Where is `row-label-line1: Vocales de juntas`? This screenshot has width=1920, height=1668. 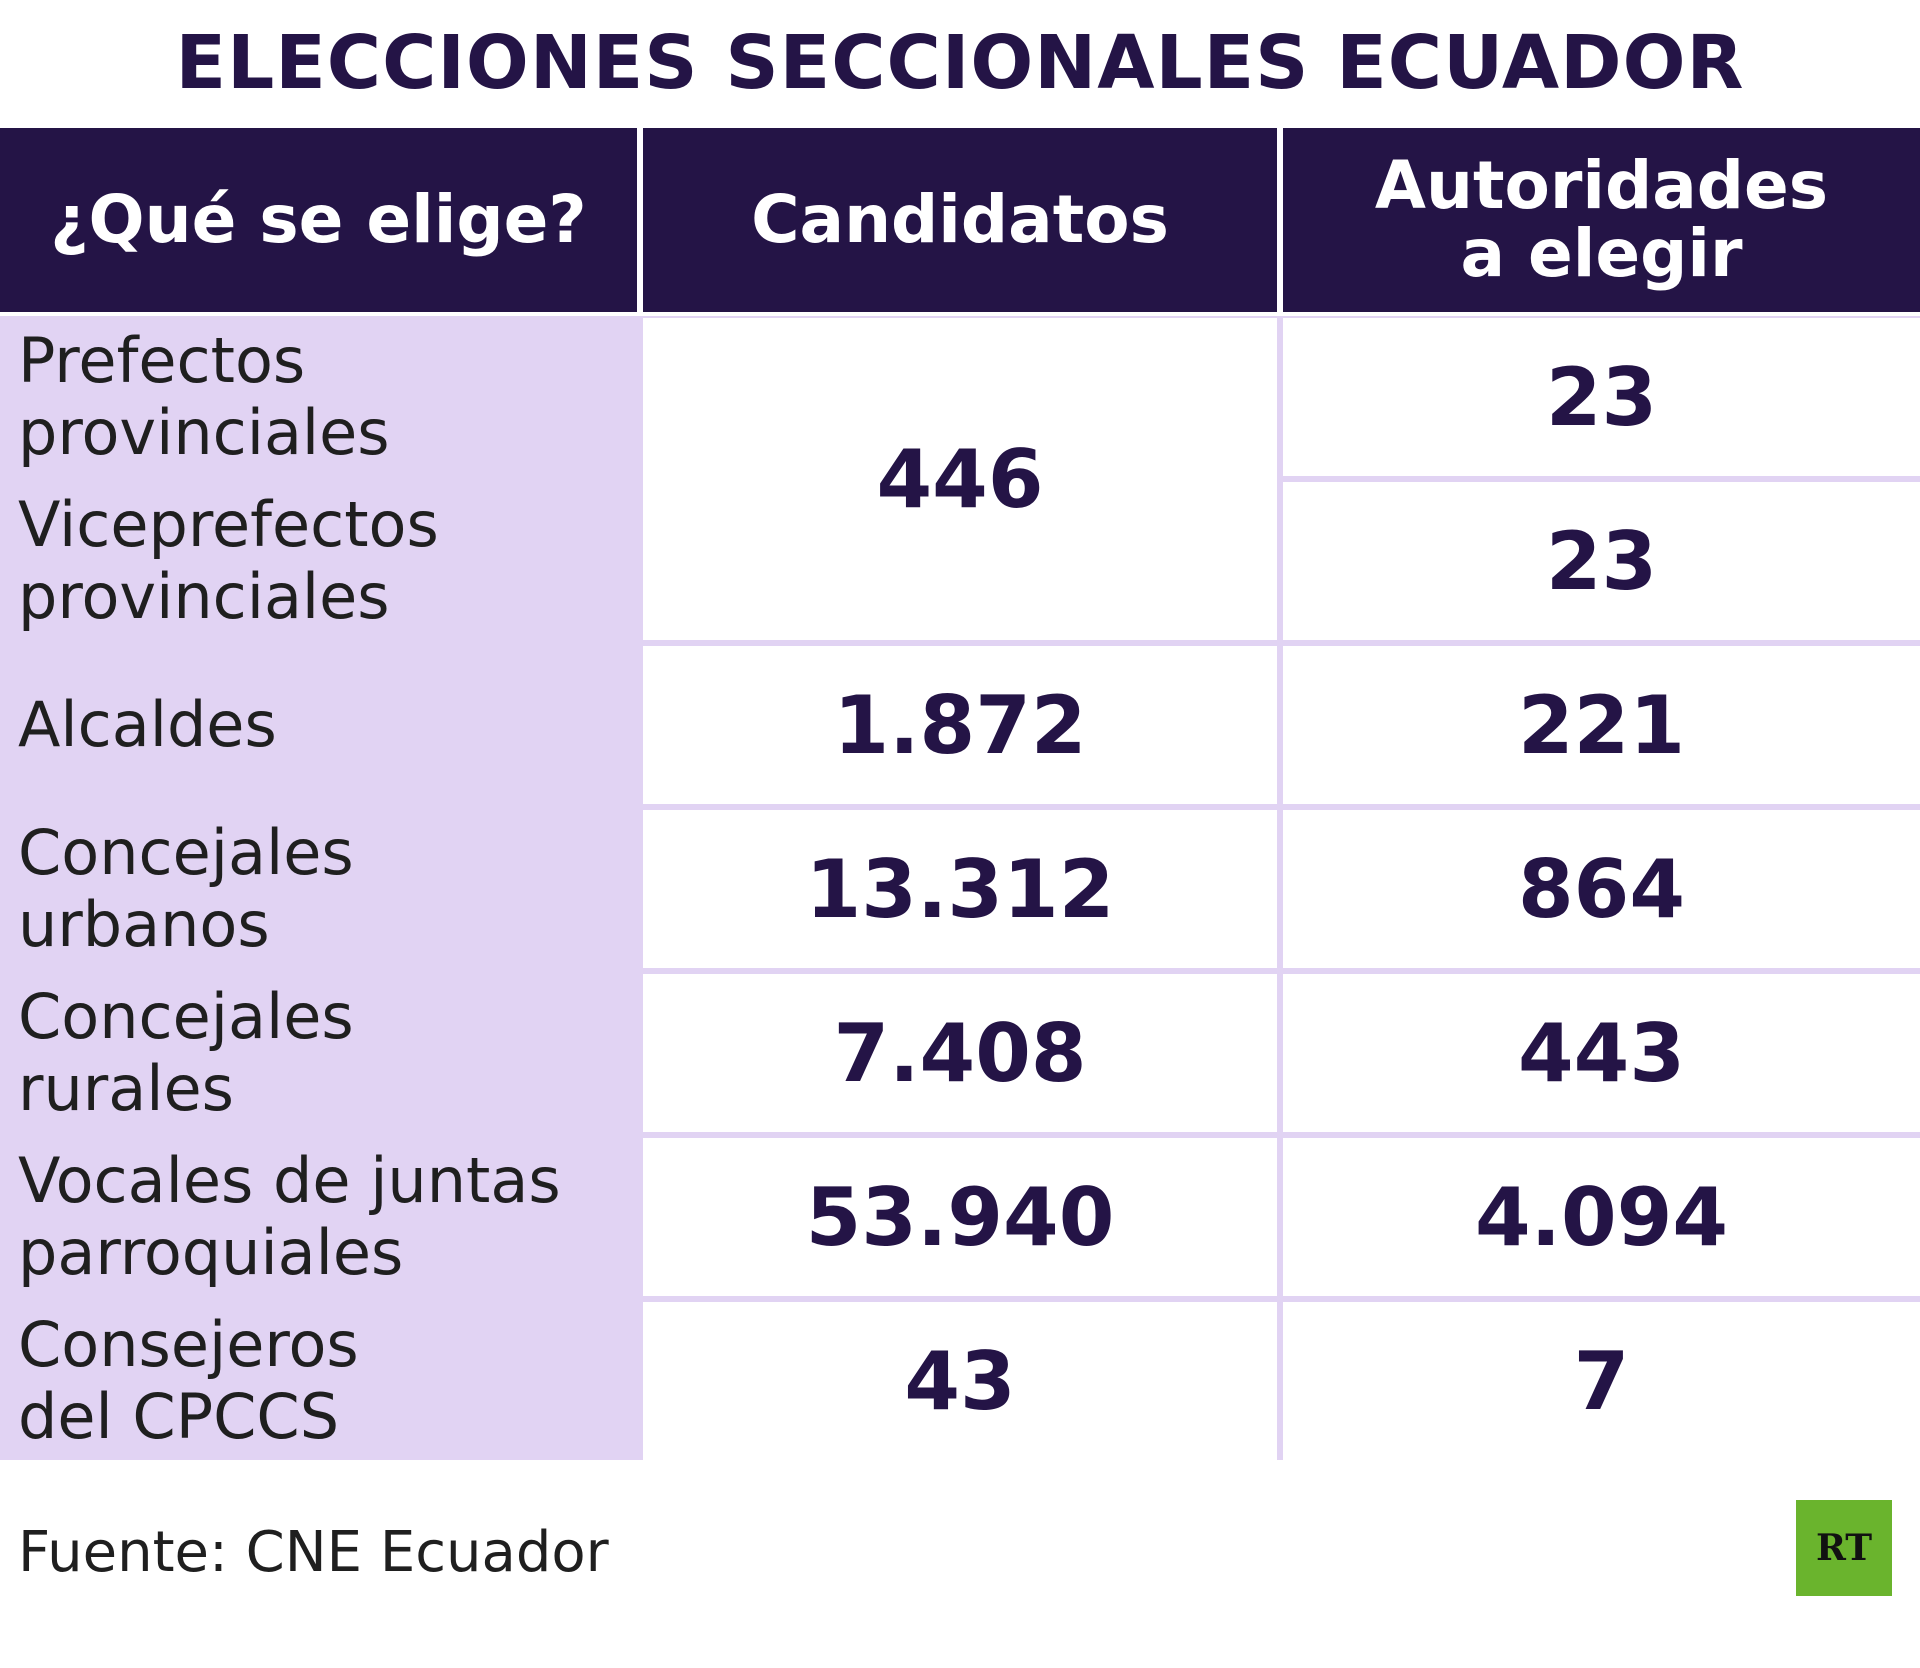 row-label-line1: Vocales de juntas is located at coordinates (289, 1180).